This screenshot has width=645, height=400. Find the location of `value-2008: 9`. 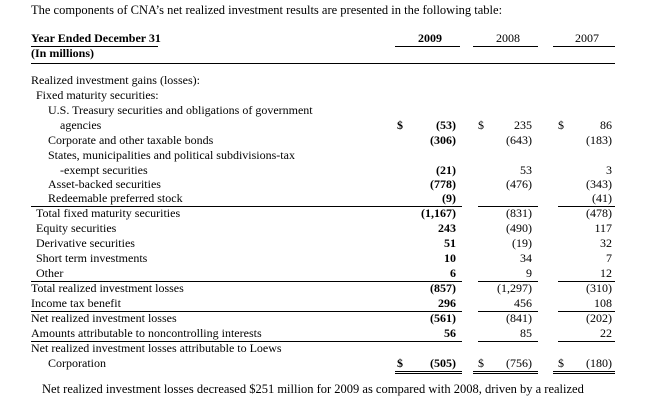

value-2008: 9 is located at coordinates (529, 273).